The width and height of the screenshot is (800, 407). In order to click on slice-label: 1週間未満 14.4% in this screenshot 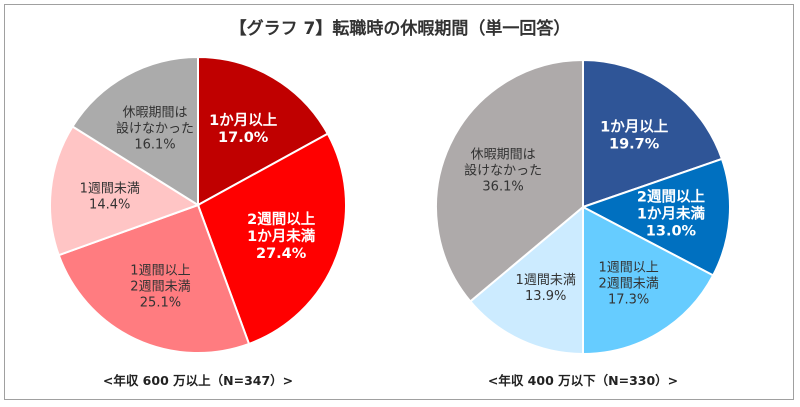, I will do `click(110, 197)`.